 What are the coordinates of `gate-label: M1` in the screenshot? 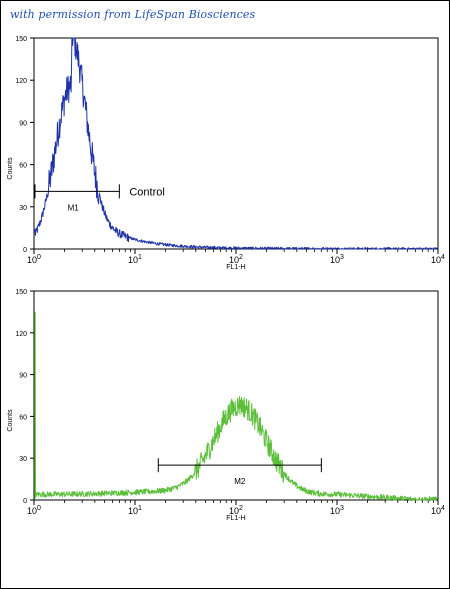 It's located at (74, 207).